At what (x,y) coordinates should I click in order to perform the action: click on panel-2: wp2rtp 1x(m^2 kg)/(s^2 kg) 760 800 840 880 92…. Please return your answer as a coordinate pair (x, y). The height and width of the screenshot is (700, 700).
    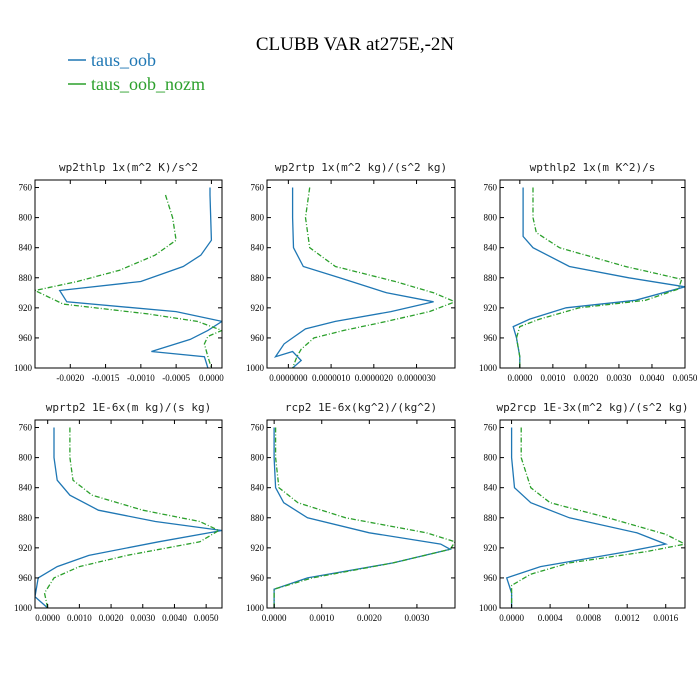
    Looking at the image, I should click on (351, 272).